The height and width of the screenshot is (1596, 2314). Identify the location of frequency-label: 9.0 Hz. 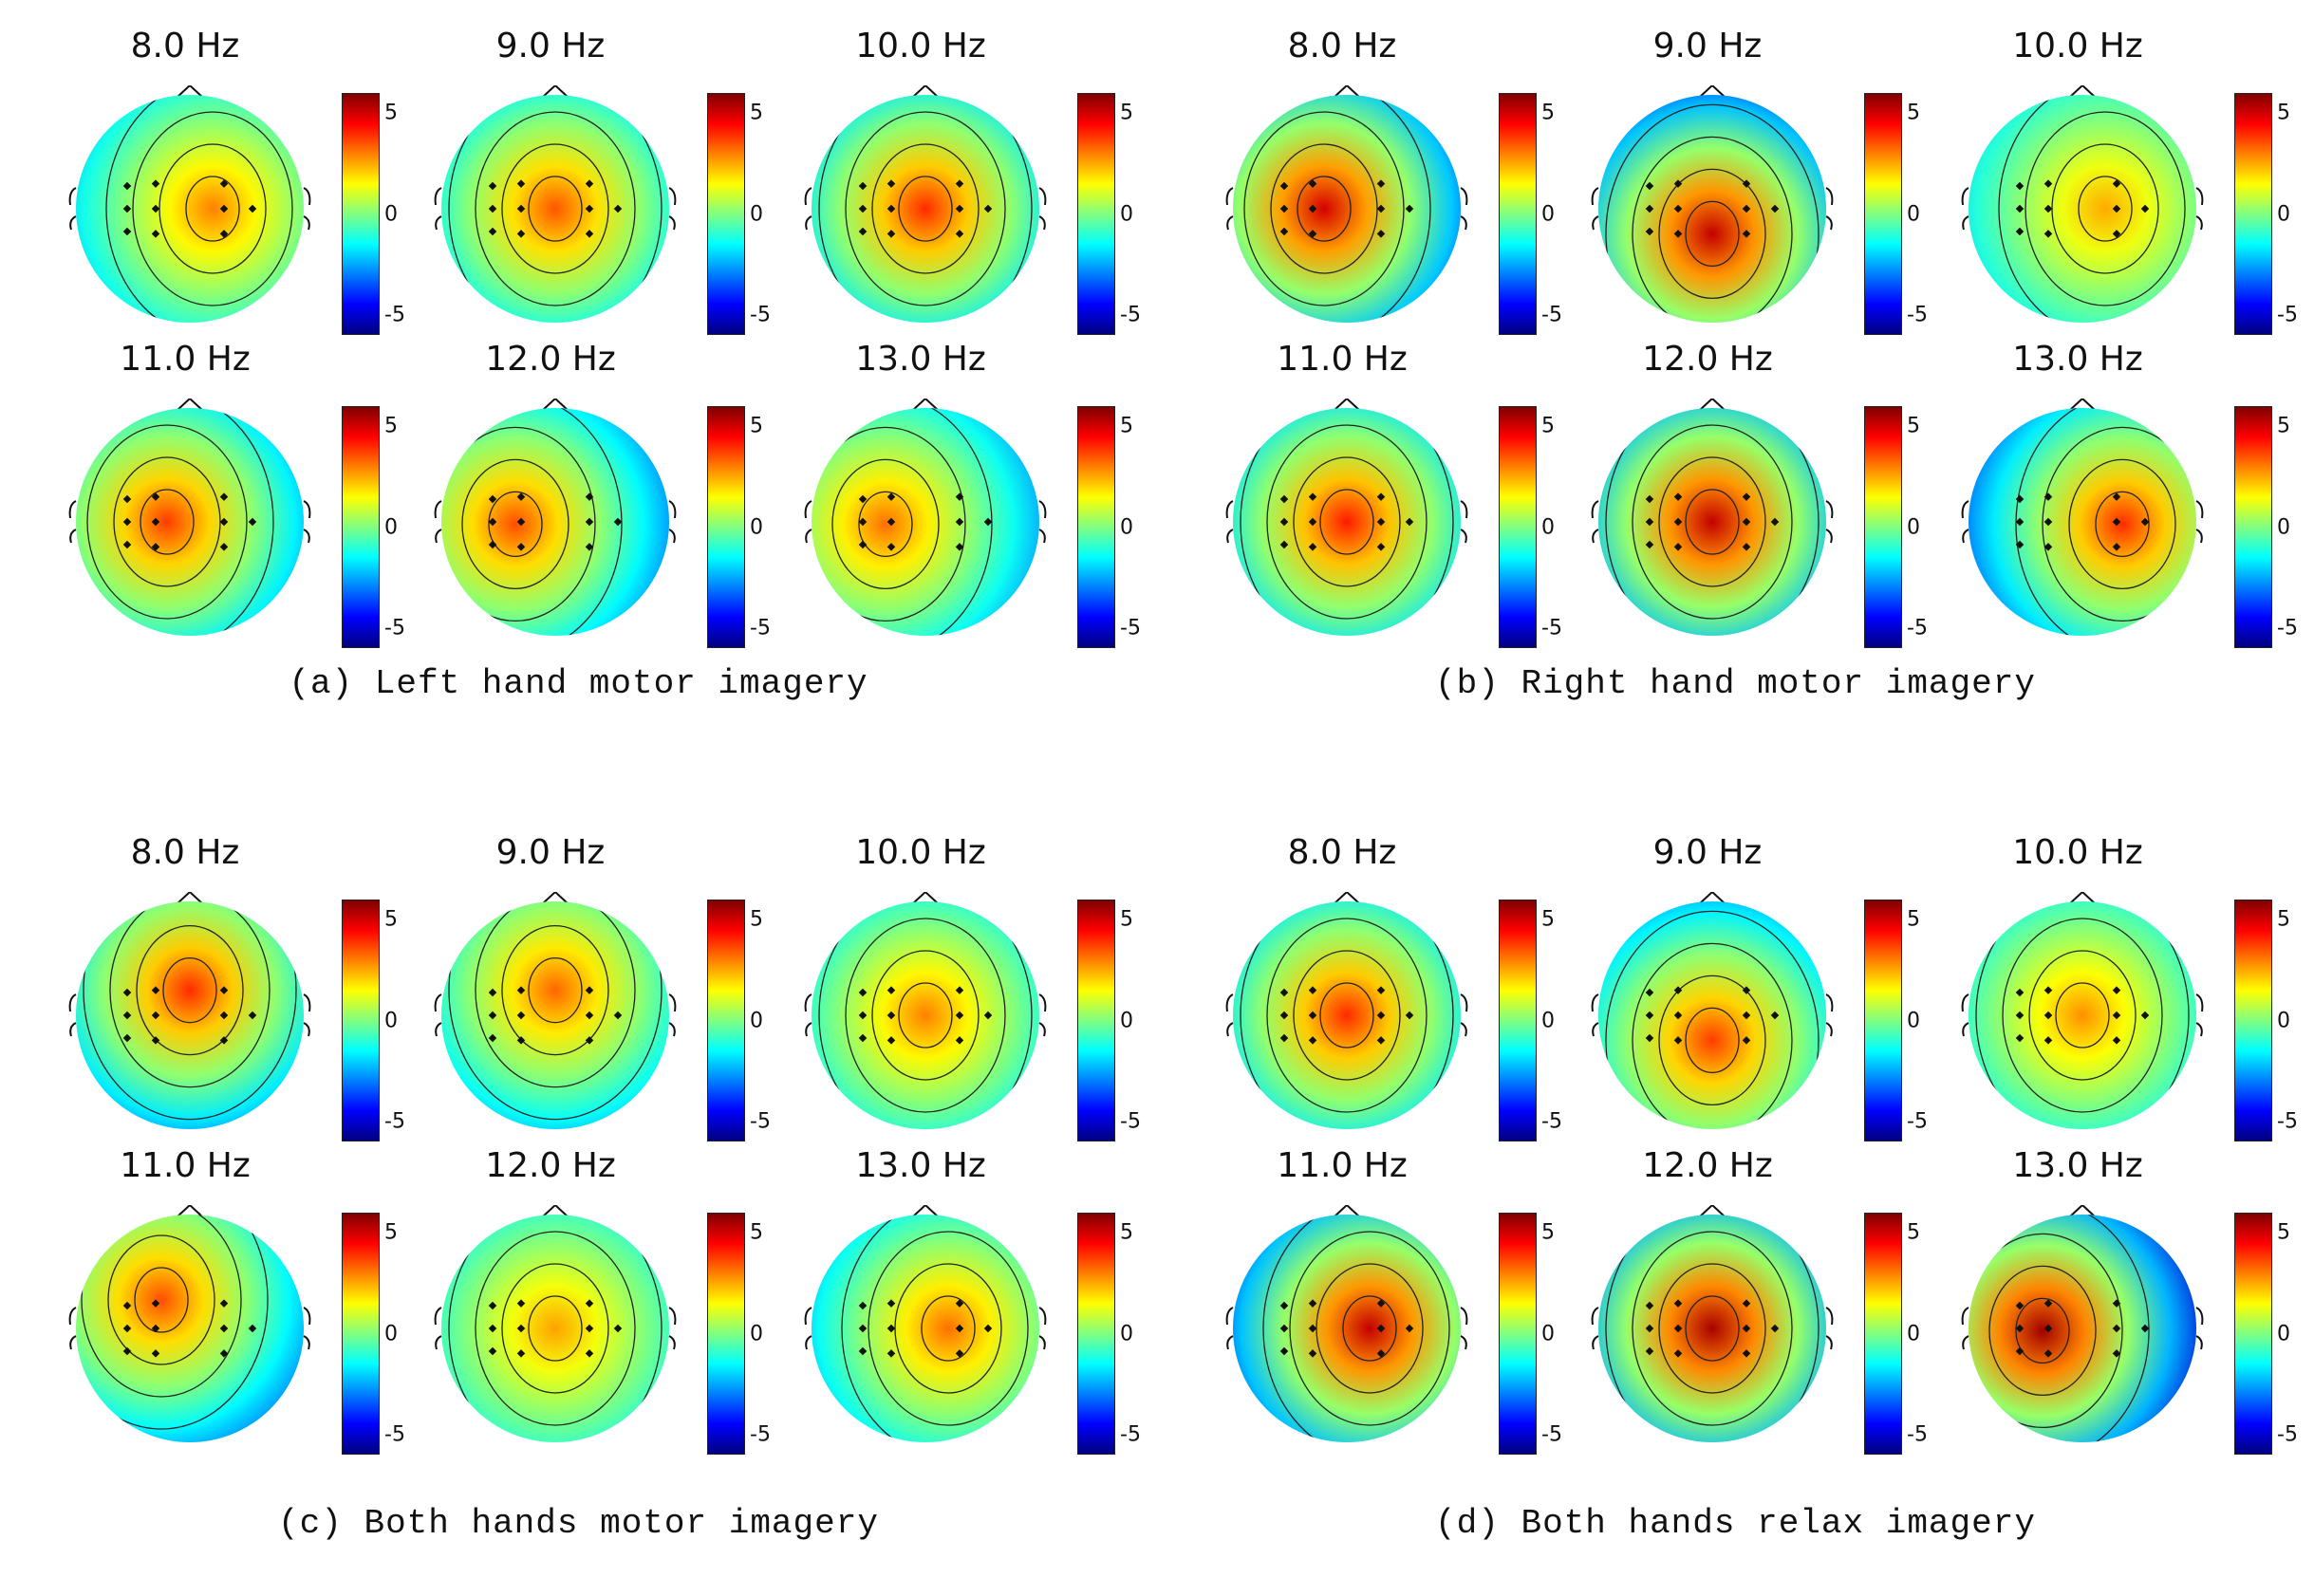
(1707, 852).